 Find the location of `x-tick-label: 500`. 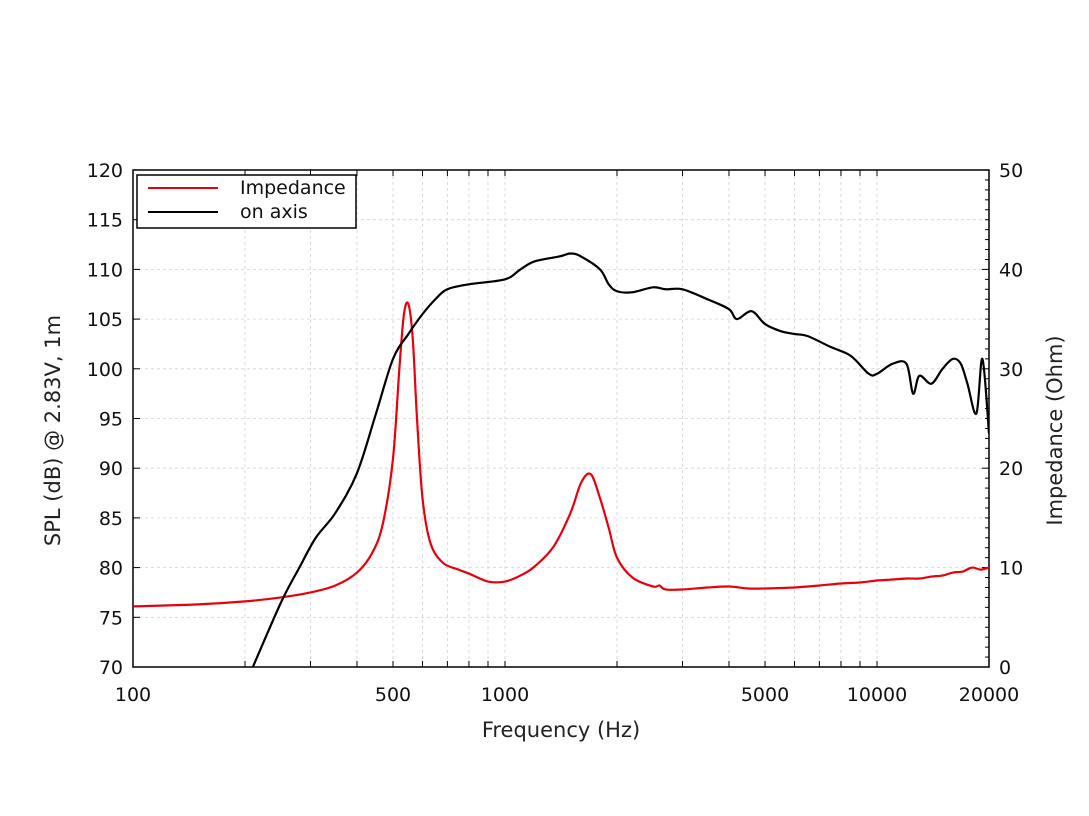

x-tick-label: 500 is located at coordinates (393, 695).